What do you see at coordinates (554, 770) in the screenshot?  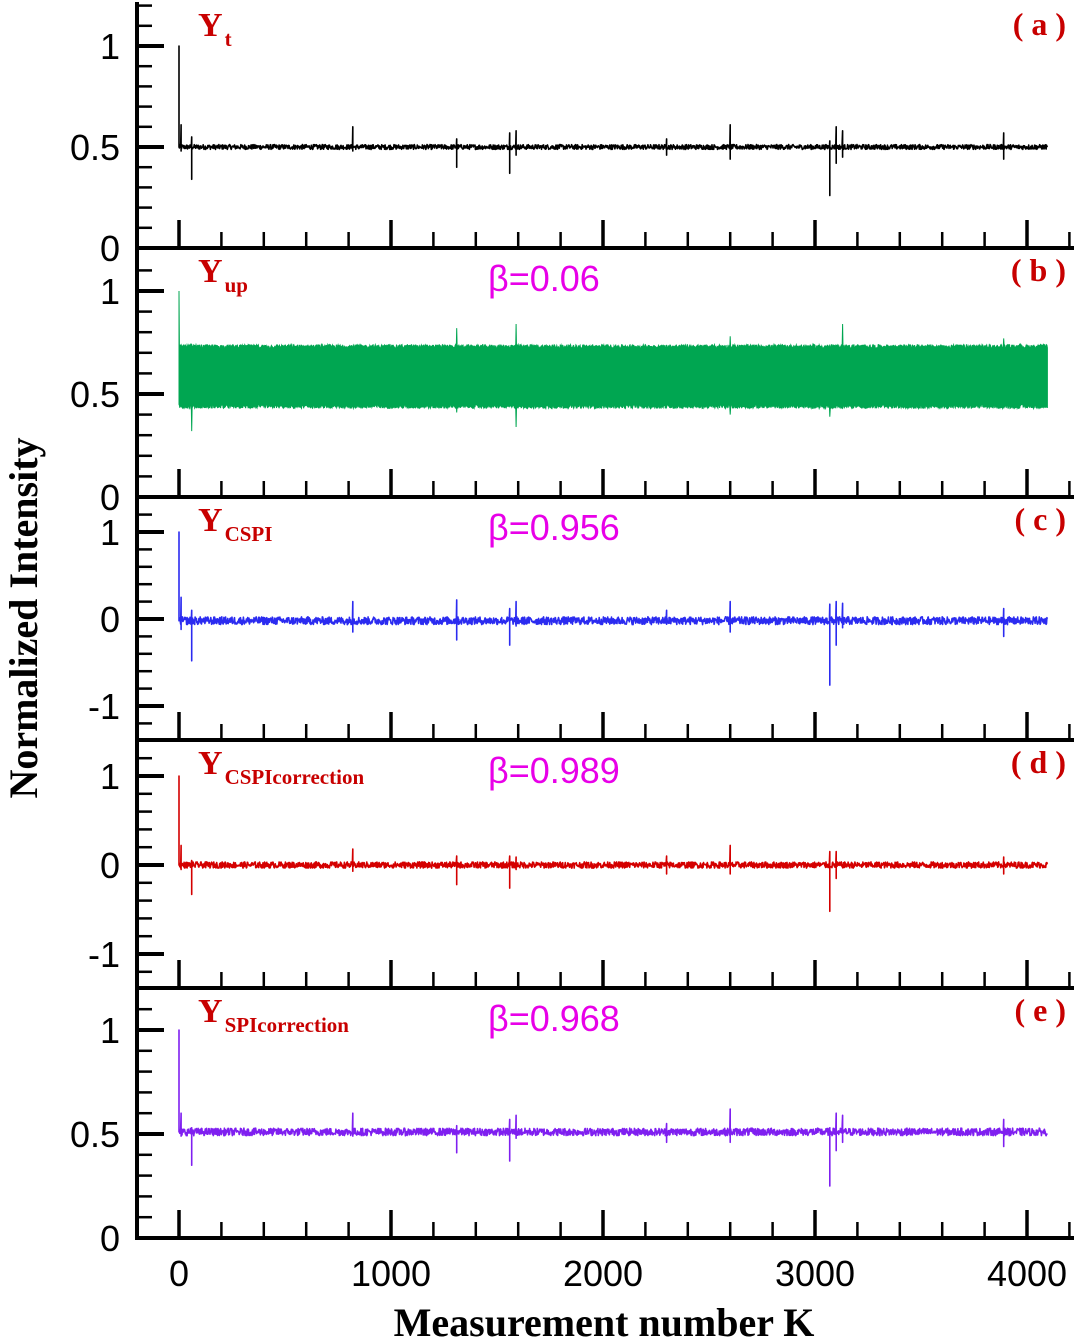 I see `beta-value-d: β=0.989` at bounding box center [554, 770].